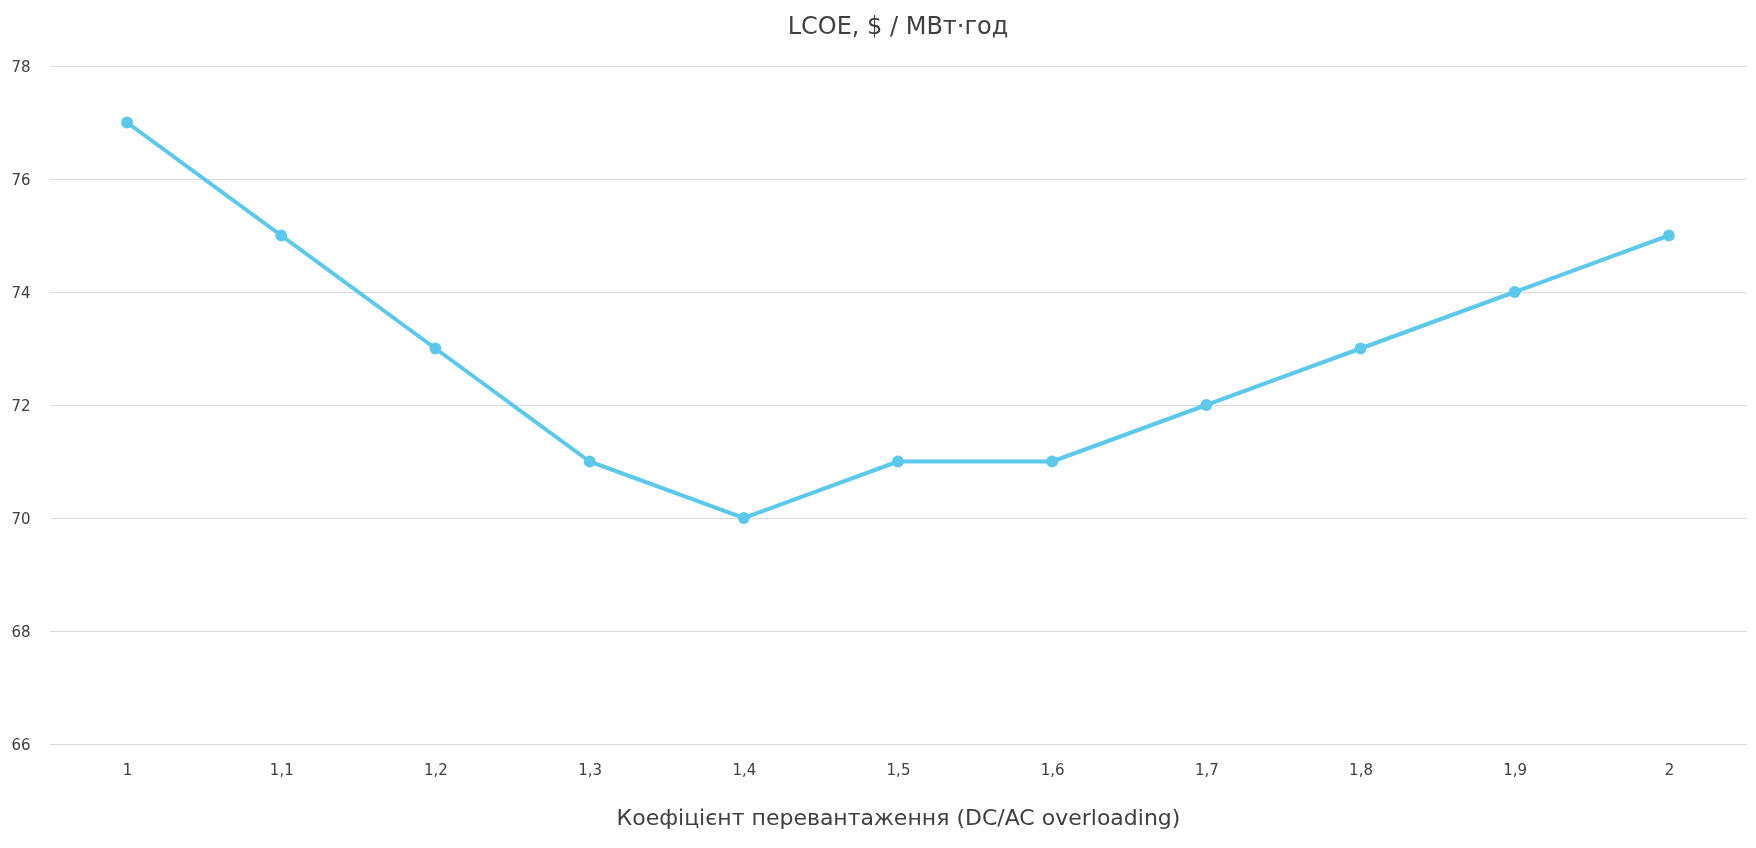 The width and height of the screenshot is (1756, 848). Describe the element at coordinates (21, 66) in the screenshot. I see `y-tick-label: 78` at that location.